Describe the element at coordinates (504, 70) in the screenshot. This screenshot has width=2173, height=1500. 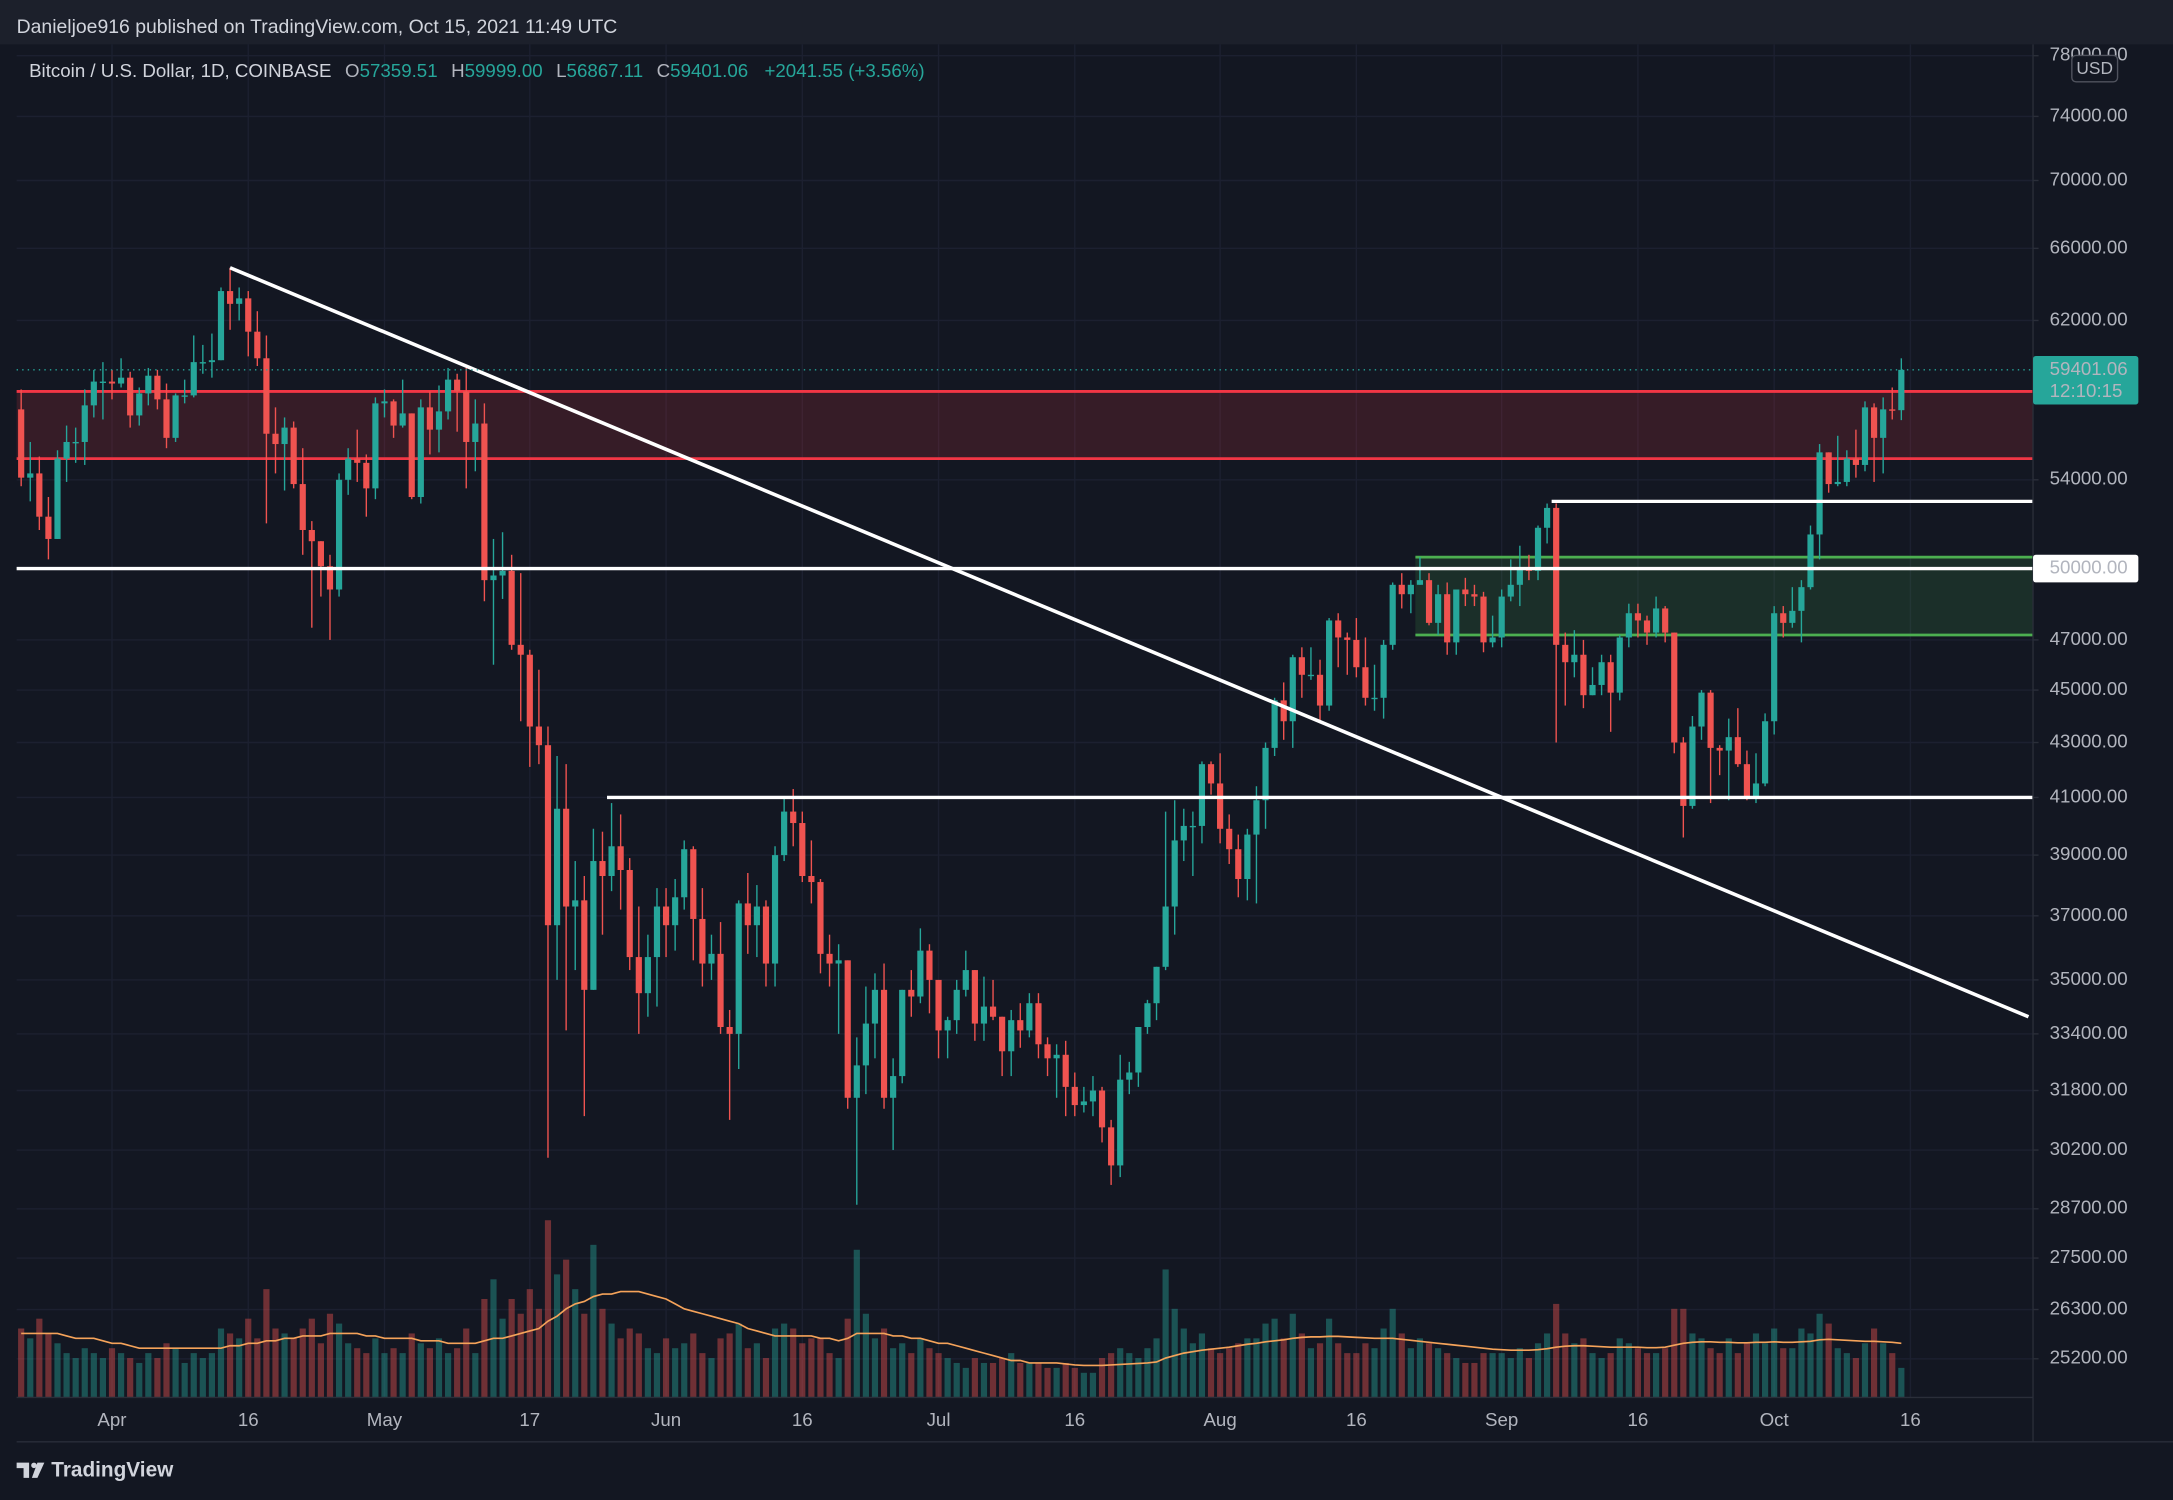
I see `legend-value: 59999.00` at that location.